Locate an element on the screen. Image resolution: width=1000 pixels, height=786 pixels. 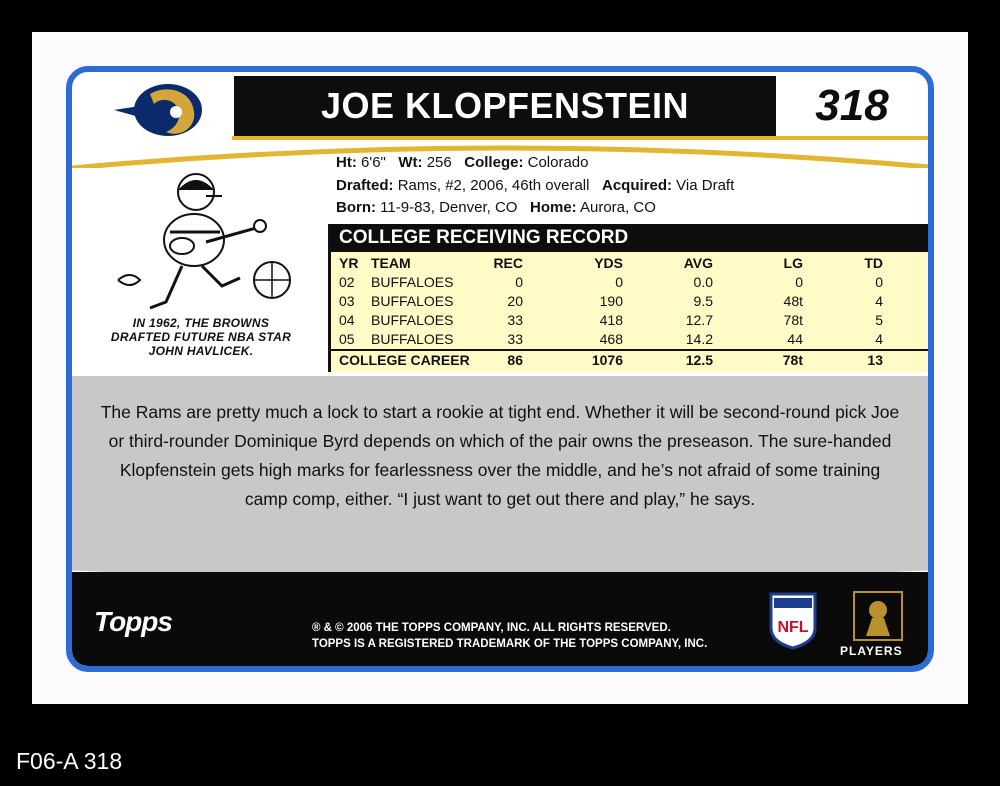
stats-row: 02 BUFFALOES 0 0 0.0 0 0 is located at coordinates (629, 282).